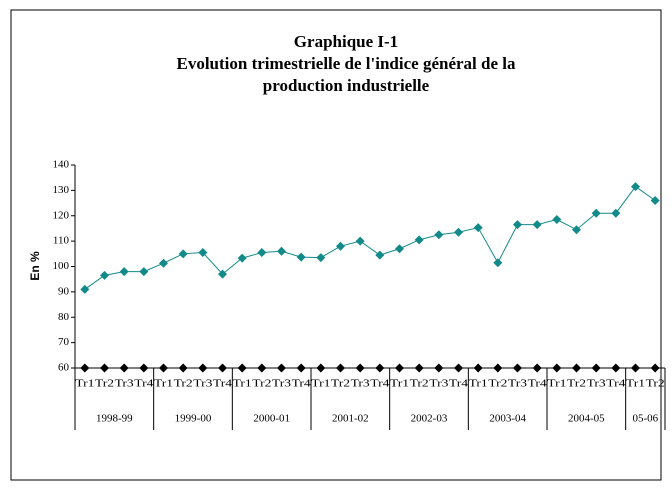  Describe the element at coordinates (64, 291) in the screenshot. I see `y-tick-label: 90` at that location.